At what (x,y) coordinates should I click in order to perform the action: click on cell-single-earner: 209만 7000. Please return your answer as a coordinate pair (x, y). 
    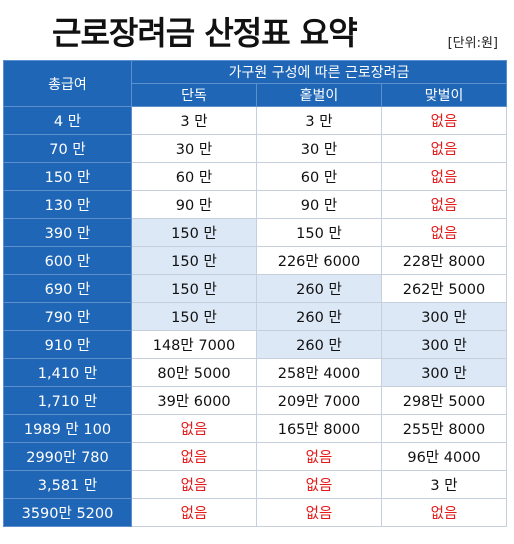
    Looking at the image, I should click on (319, 400).